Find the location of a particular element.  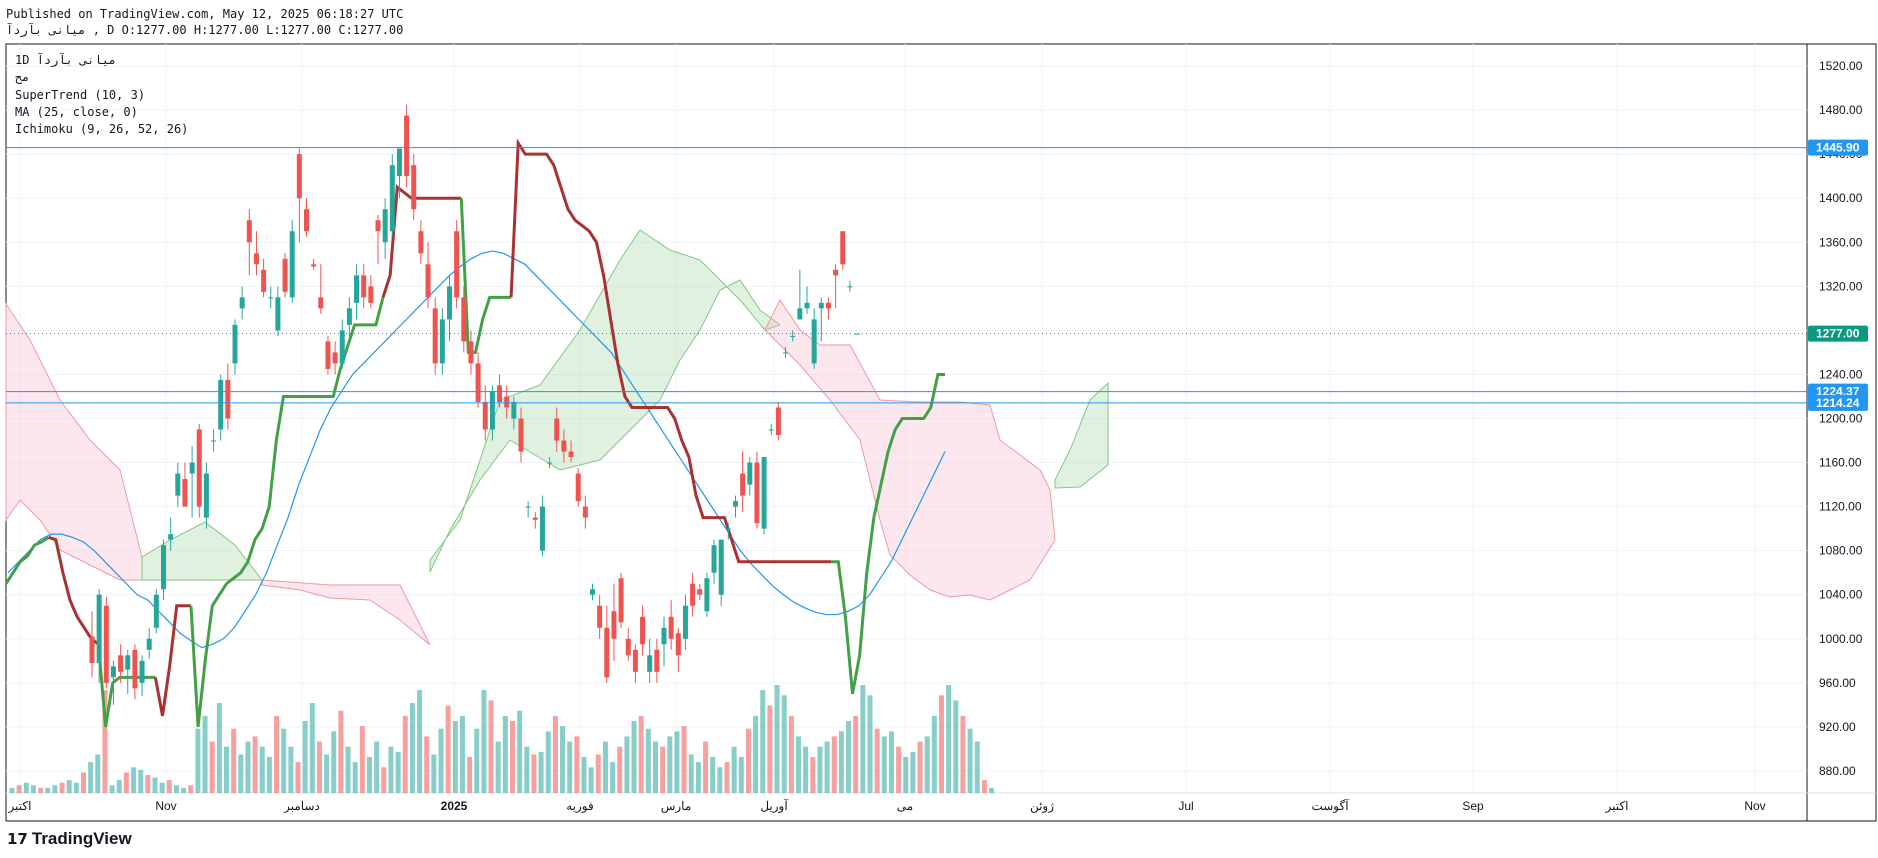

x-tick-label: Jul is located at coordinates (1185, 806).